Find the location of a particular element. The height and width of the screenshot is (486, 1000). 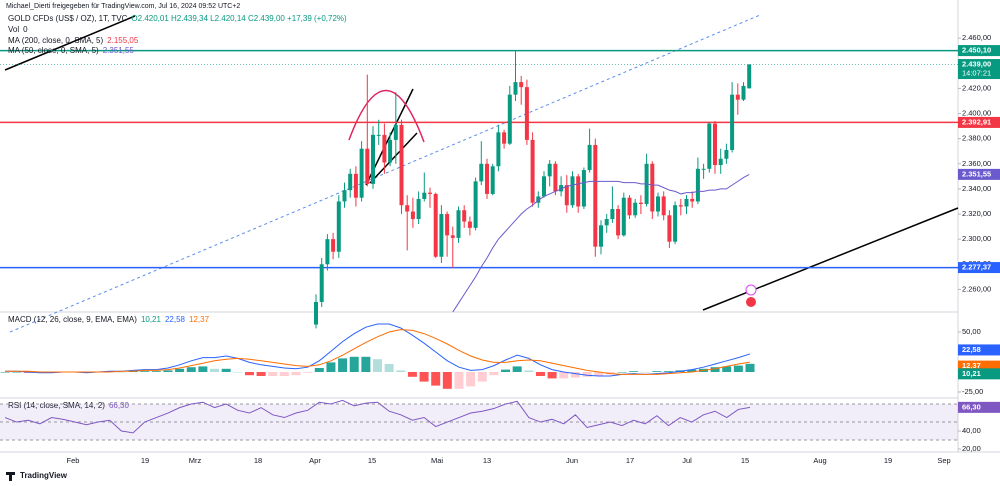

volume-name: Vol is located at coordinates (13, 29).